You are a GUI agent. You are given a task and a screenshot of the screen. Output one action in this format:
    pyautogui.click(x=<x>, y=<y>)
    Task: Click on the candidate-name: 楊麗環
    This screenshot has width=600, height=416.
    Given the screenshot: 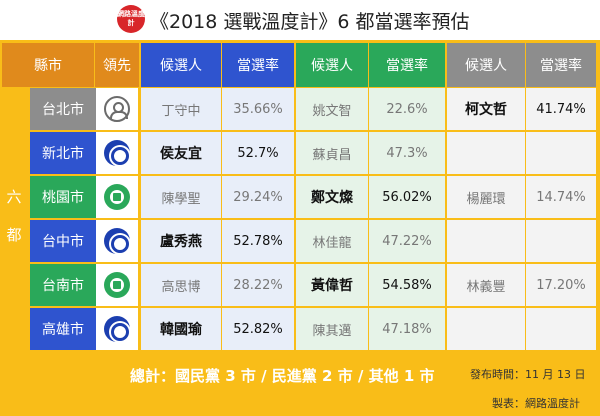 What is the action you would take?
    pyautogui.click(x=486, y=197)
    